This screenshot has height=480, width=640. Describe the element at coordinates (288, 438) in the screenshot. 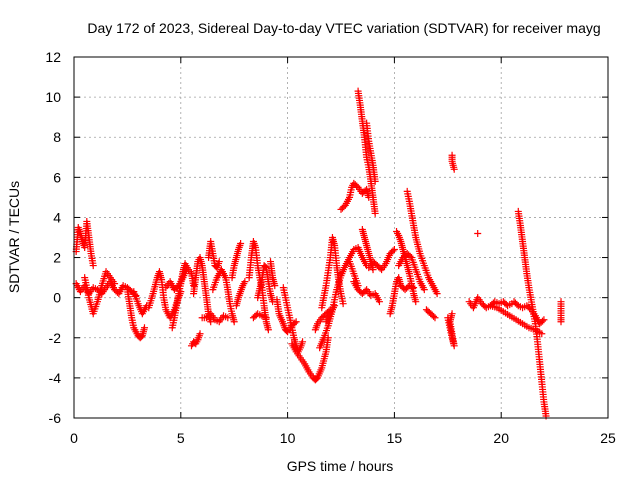

I see `x-tick-label: 10` at that location.